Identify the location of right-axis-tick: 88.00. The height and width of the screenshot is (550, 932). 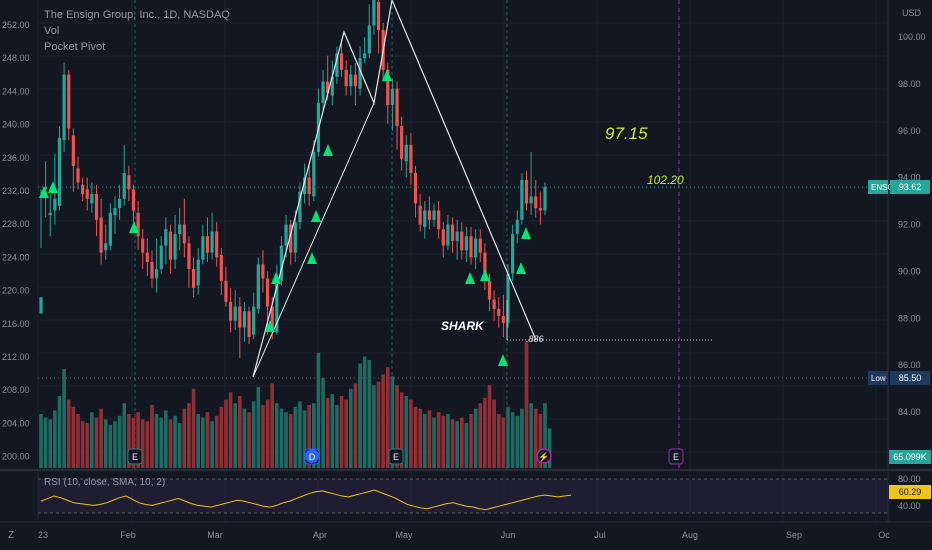
(909, 318).